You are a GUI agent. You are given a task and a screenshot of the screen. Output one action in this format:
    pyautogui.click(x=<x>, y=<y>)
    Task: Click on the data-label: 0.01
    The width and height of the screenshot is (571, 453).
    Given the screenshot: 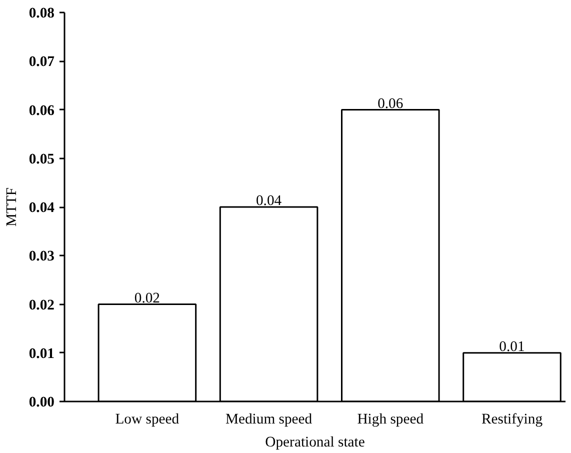 What is the action you would take?
    pyautogui.click(x=512, y=346)
    